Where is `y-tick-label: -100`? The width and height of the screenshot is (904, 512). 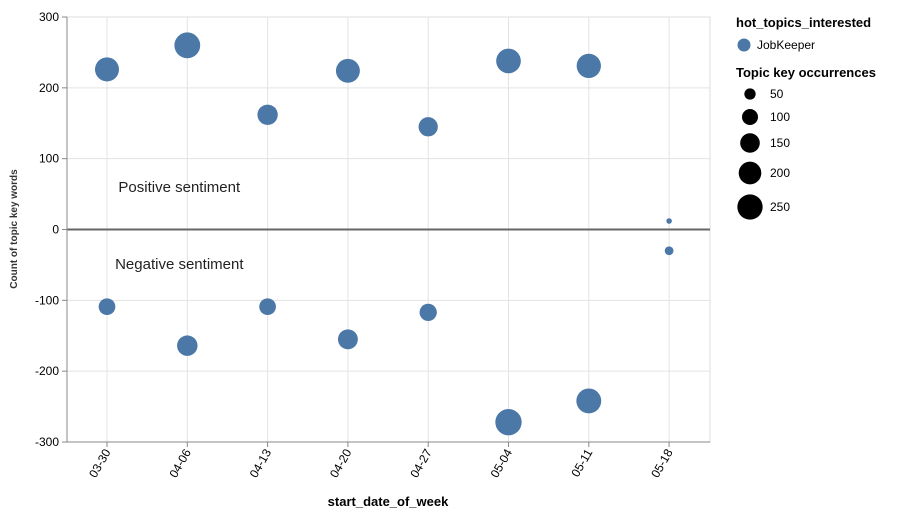
y-tick-label: -100 is located at coordinates (47, 300).